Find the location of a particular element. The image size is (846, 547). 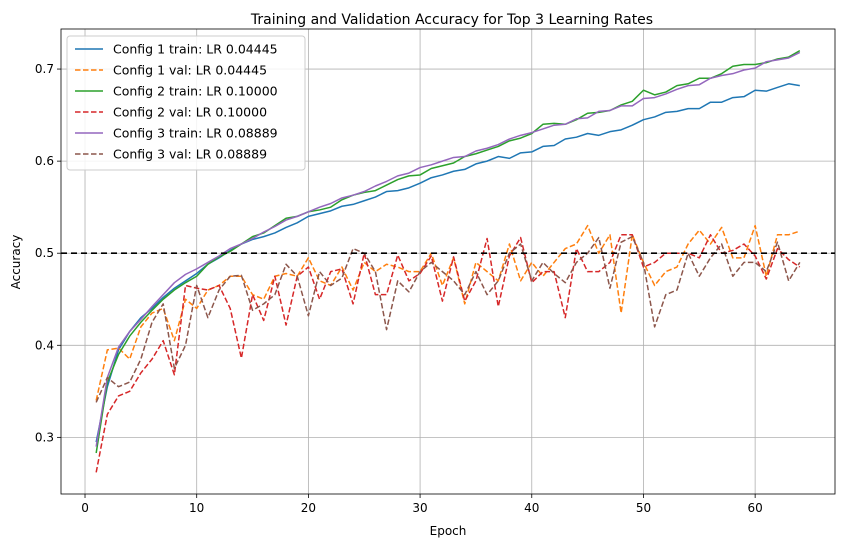

y-tick-label: 0.7 is located at coordinates (44, 69).